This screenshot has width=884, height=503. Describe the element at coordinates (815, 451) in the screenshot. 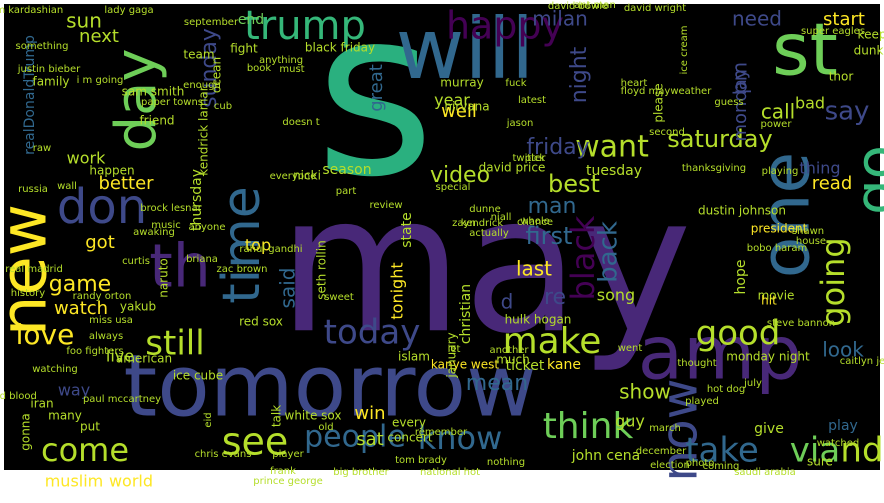

I see `cloud-word: via` at that location.